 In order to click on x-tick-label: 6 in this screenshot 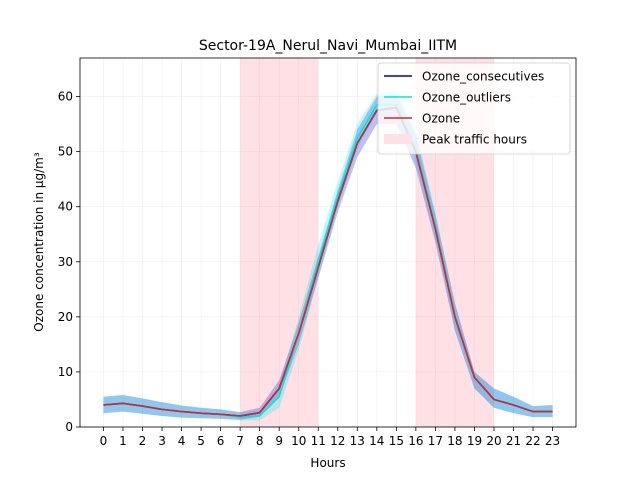, I will do `click(221, 441)`.